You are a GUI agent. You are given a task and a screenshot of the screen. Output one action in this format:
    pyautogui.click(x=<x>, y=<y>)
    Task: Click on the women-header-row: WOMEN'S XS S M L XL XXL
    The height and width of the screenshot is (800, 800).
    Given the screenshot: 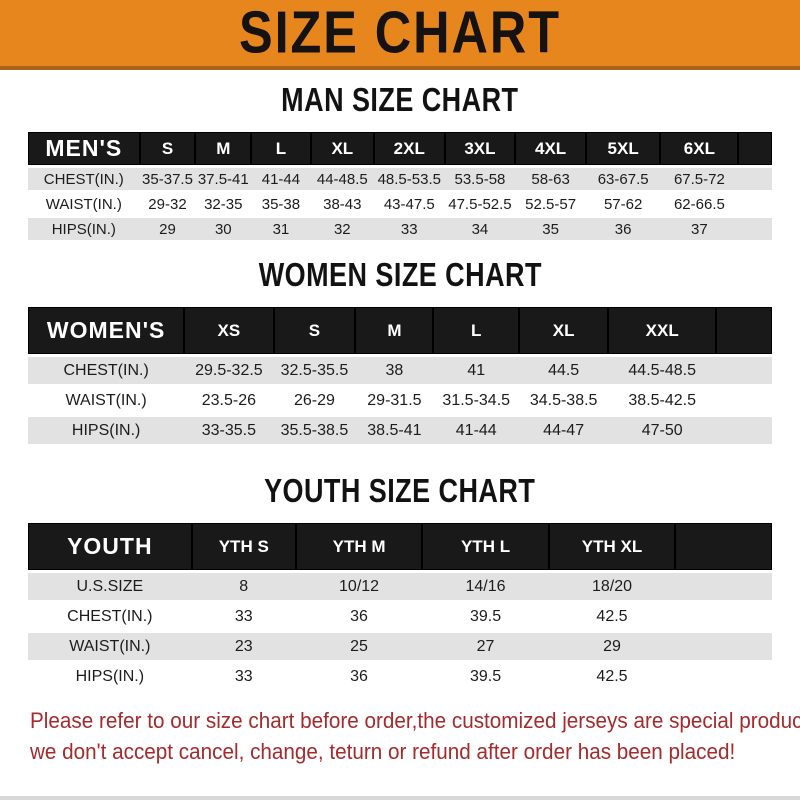 What is the action you would take?
    pyautogui.click(x=400, y=332)
    